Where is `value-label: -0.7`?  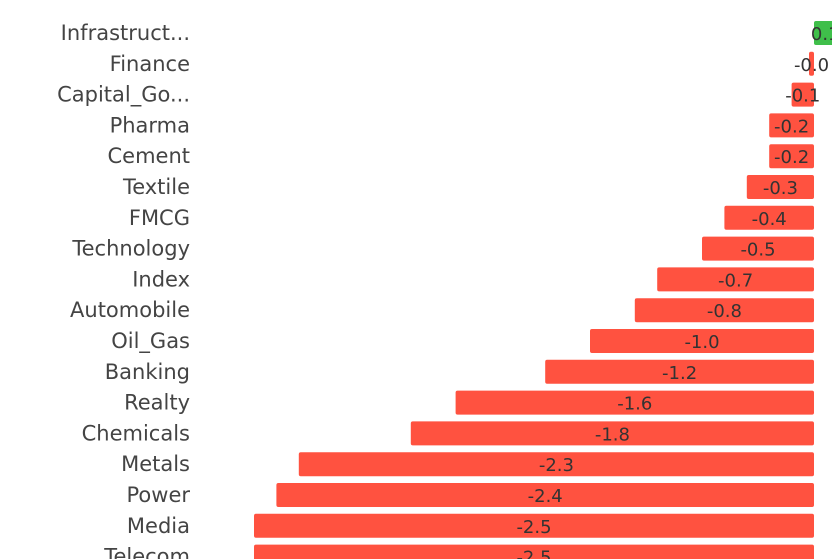
value-label: -0.7 is located at coordinates (735, 280).